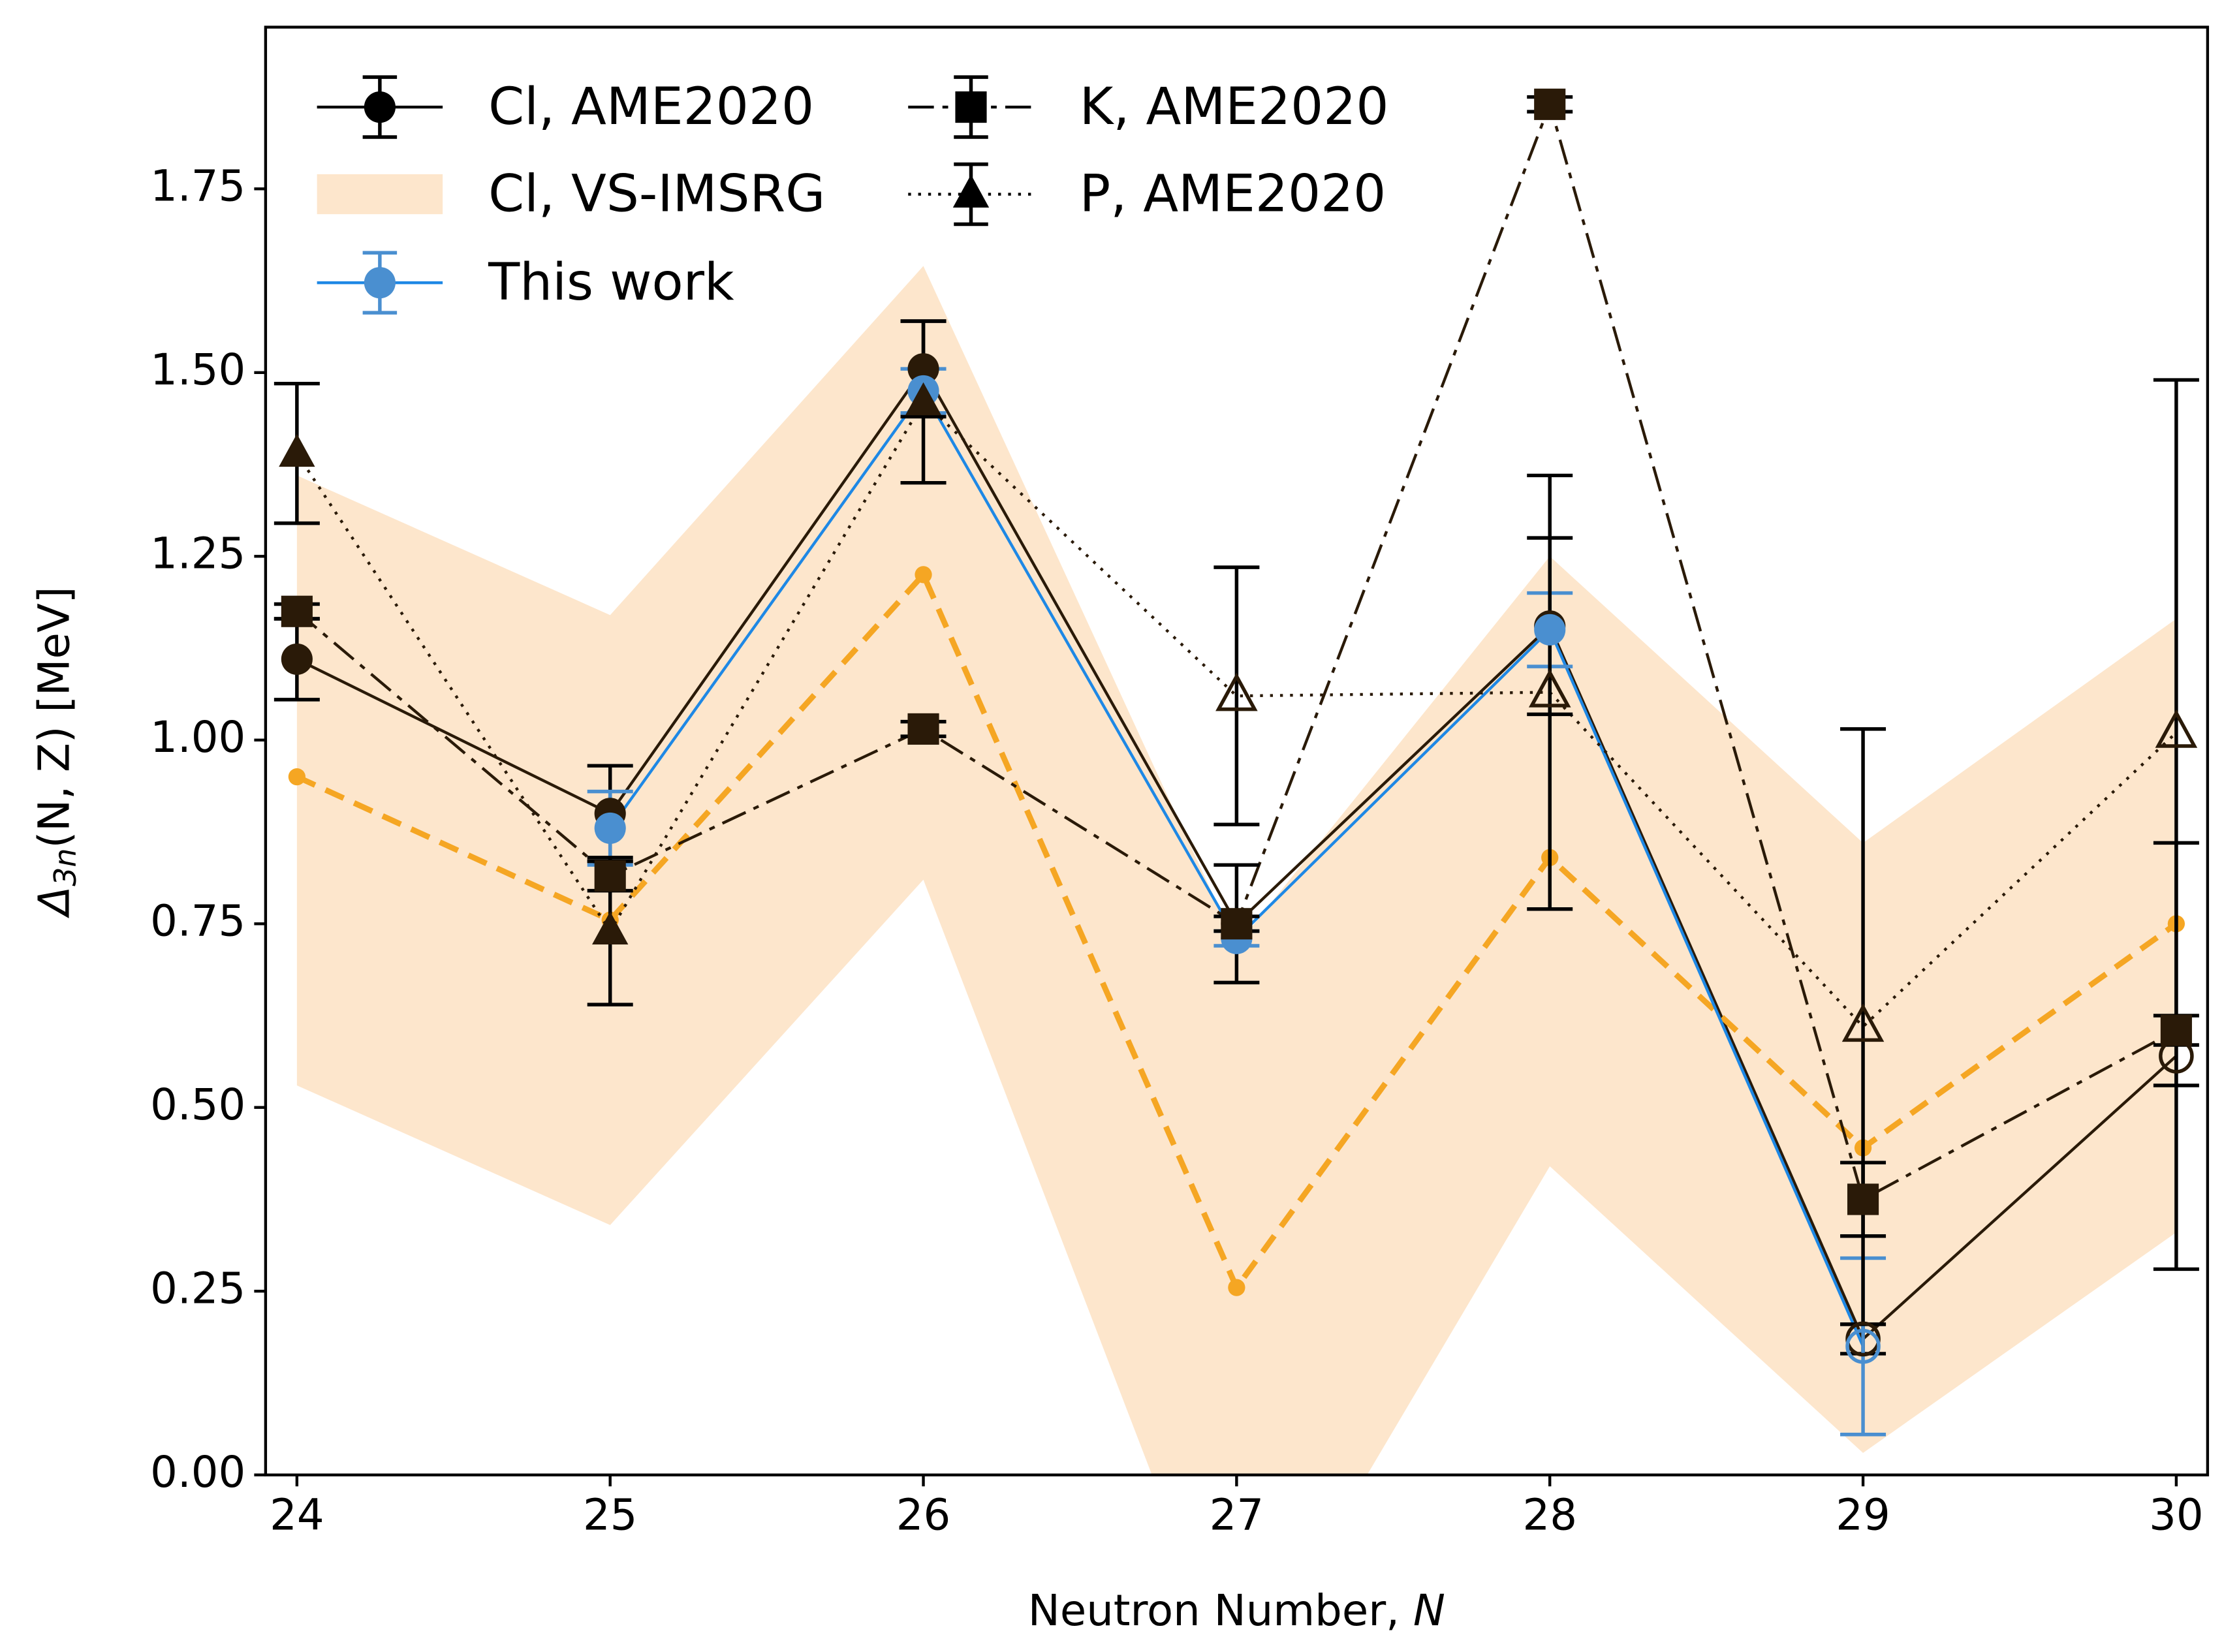 This screenshot has width=2239, height=1652. Describe the element at coordinates (2176, 1515) in the screenshot. I see `x-tick-label: 30` at that location.